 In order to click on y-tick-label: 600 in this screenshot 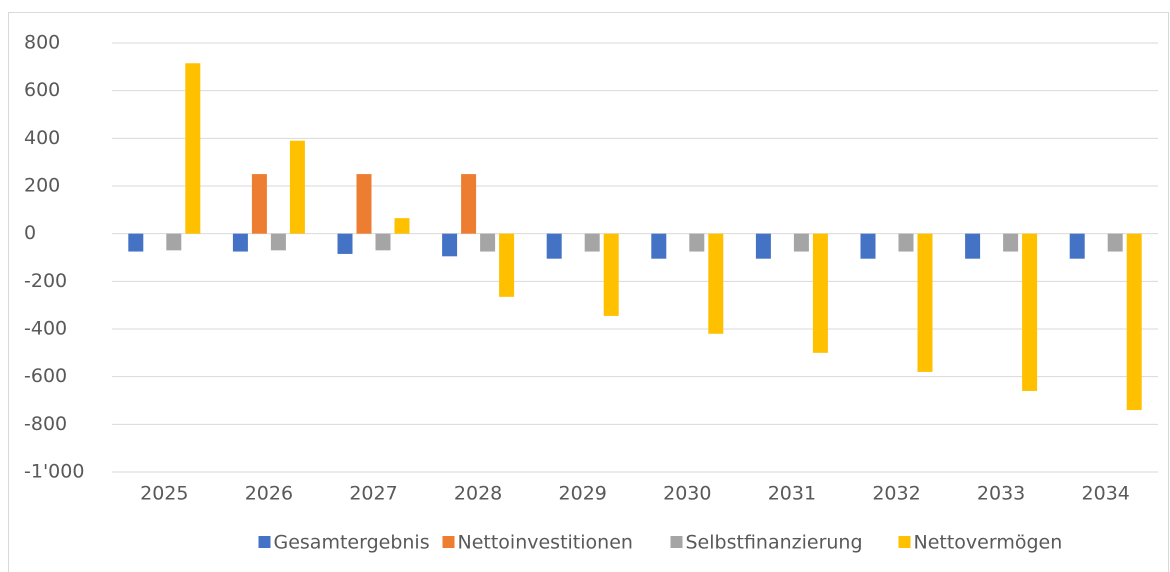, I will do `click(42, 90)`.